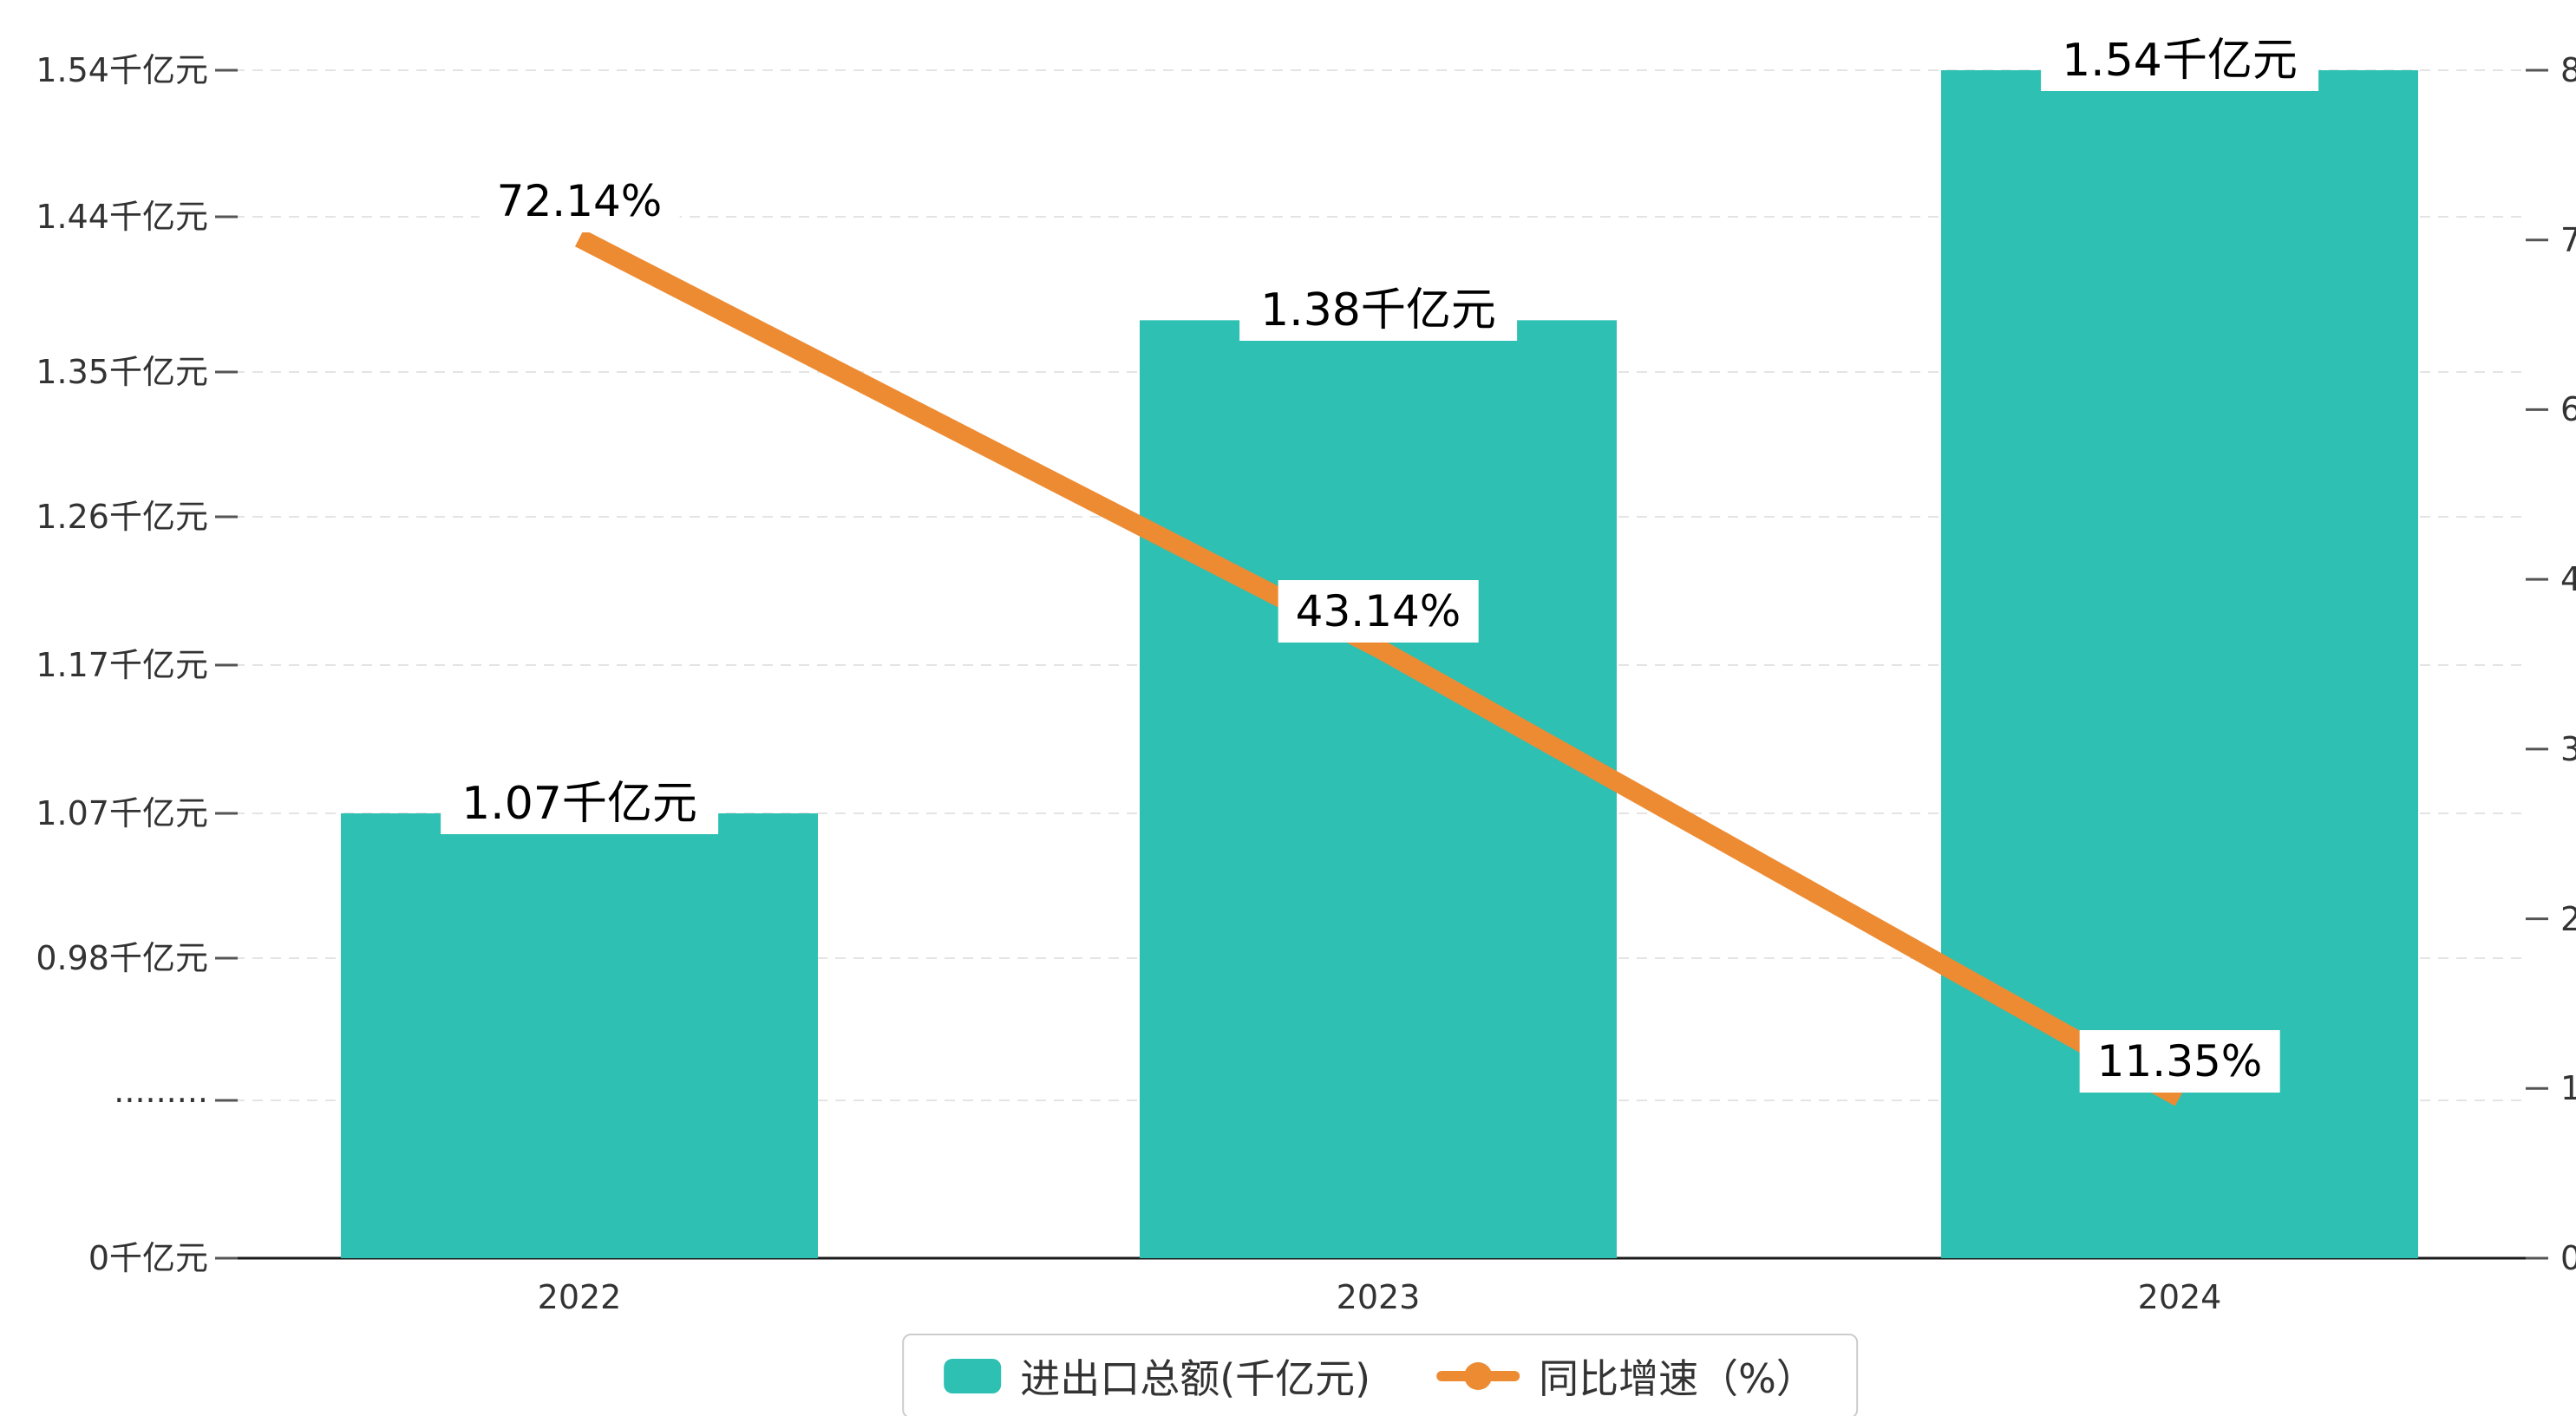  I want to click on right-axis-tick-label: 84, so click(2568, 70).